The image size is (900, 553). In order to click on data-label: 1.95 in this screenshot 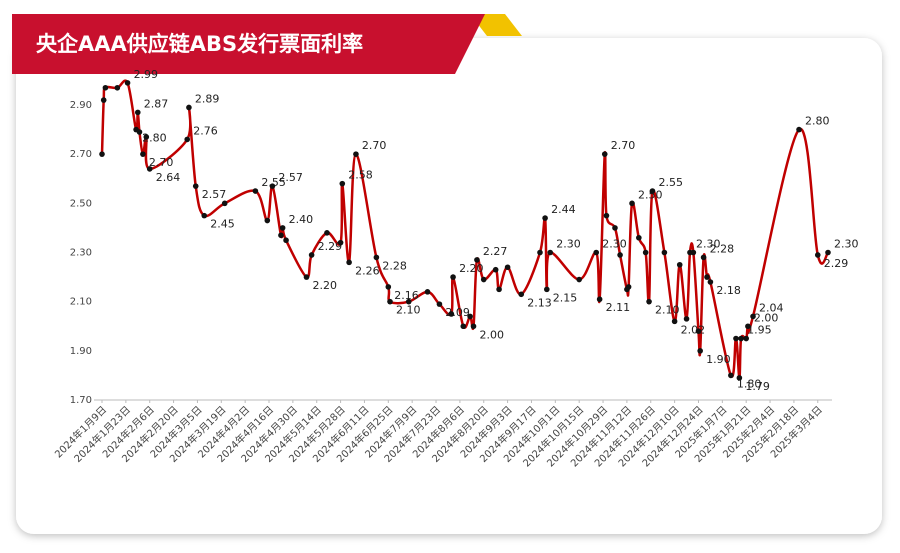, I will do `click(759, 330)`.